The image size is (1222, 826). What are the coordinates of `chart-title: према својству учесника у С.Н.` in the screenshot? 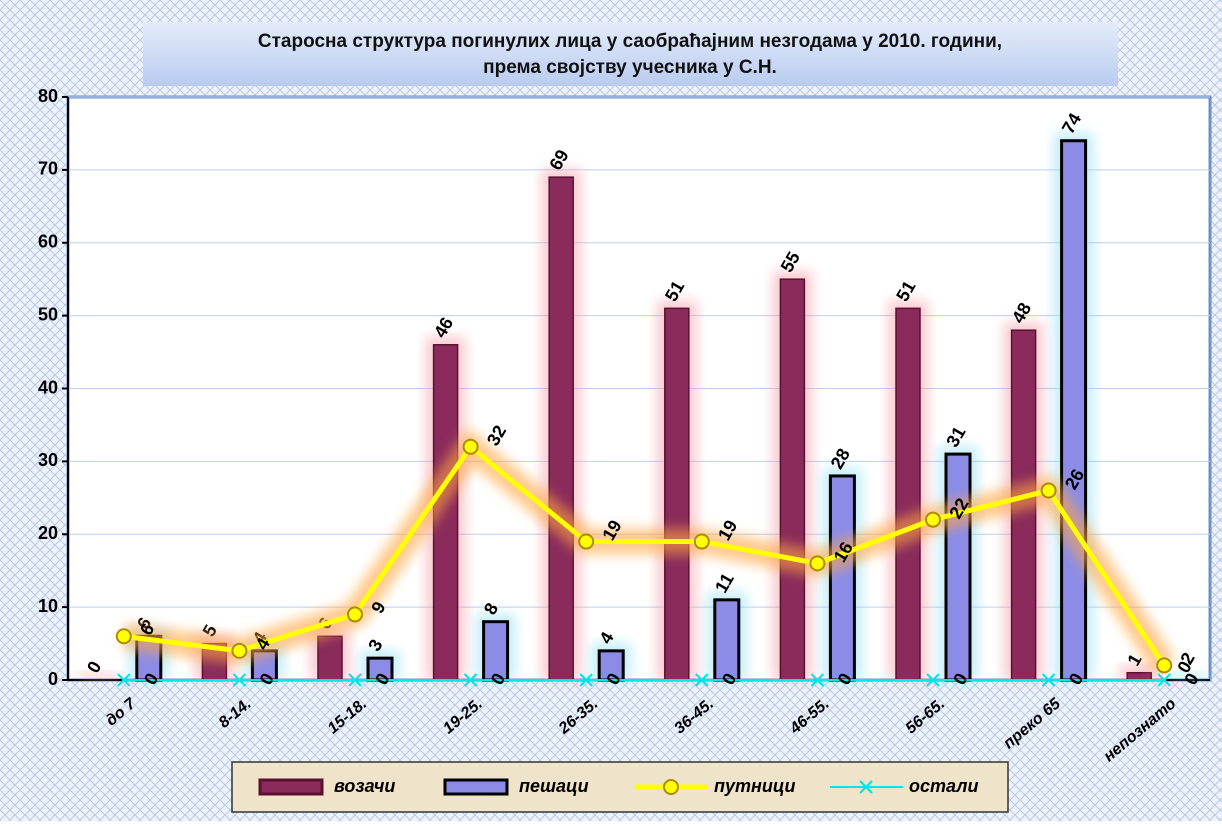 It's located at (630, 67).